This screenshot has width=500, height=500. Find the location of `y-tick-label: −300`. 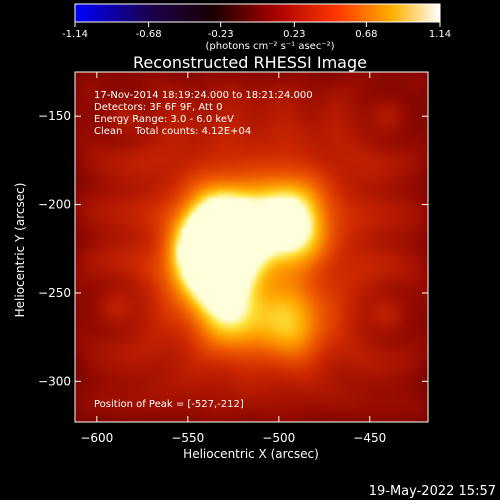

y-tick-label: −300 is located at coordinates (54, 381).